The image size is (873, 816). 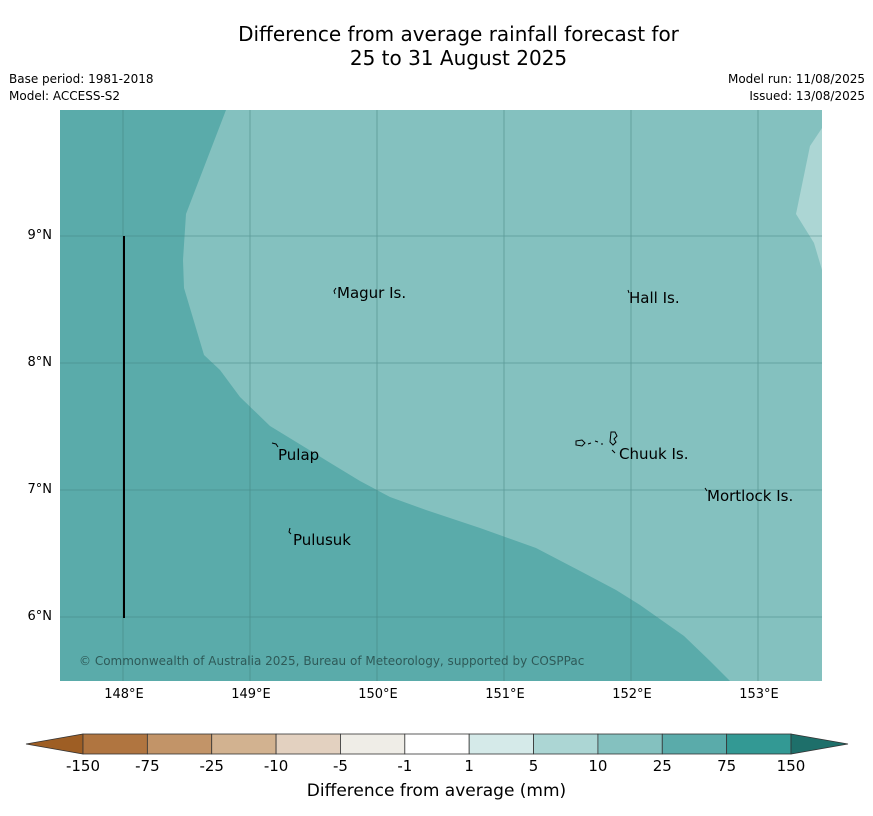 What do you see at coordinates (727, 766) in the screenshot?
I see `colorbar-tick: 75` at bounding box center [727, 766].